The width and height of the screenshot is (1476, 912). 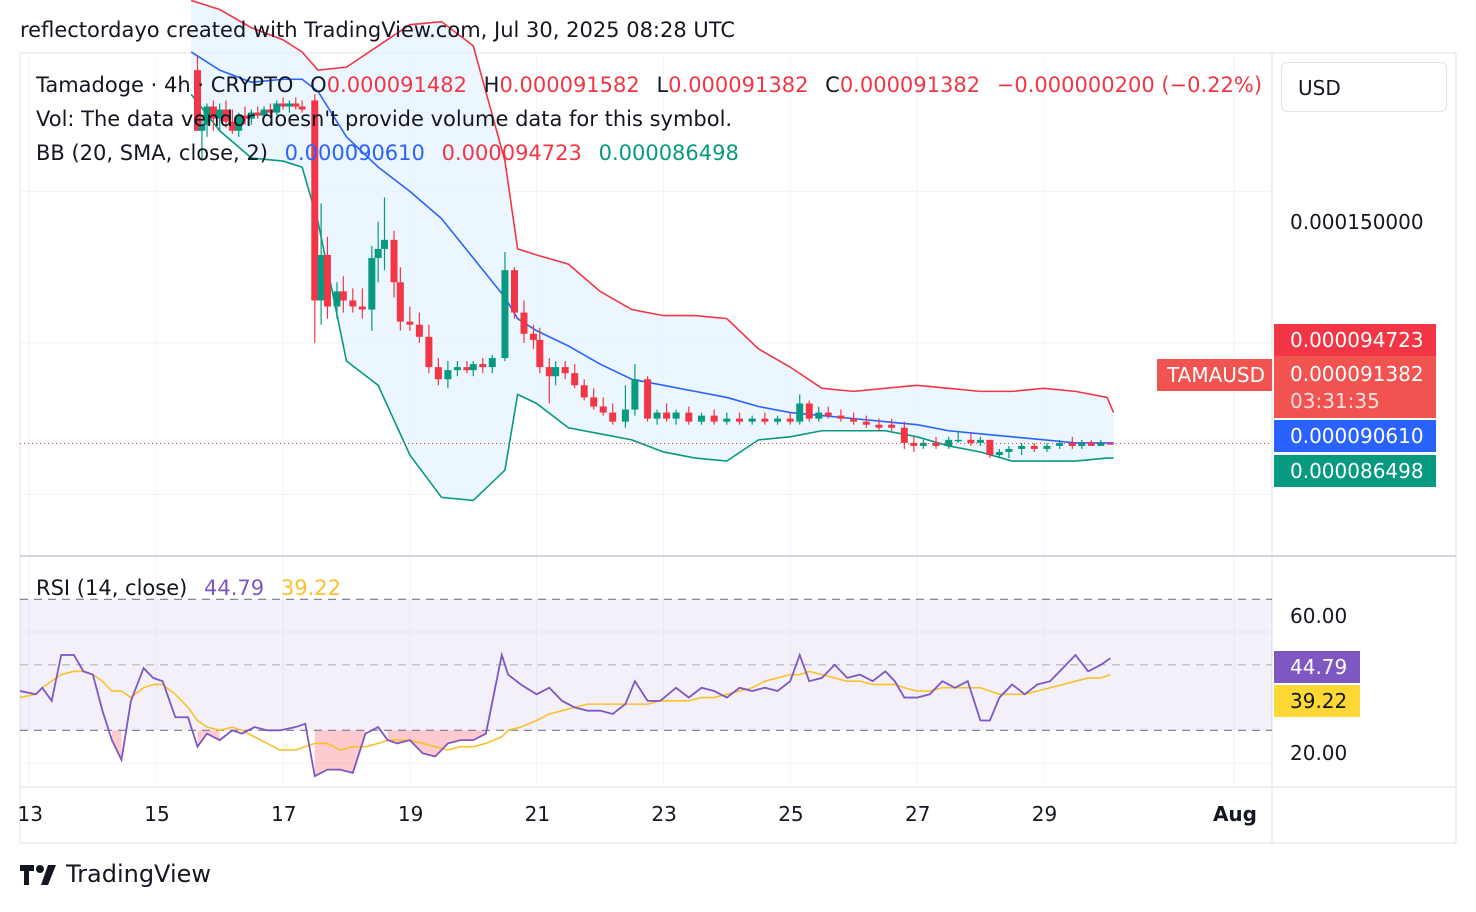 What do you see at coordinates (1234, 814) in the screenshot?
I see `time-tick-9: Aug` at bounding box center [1234, 814].